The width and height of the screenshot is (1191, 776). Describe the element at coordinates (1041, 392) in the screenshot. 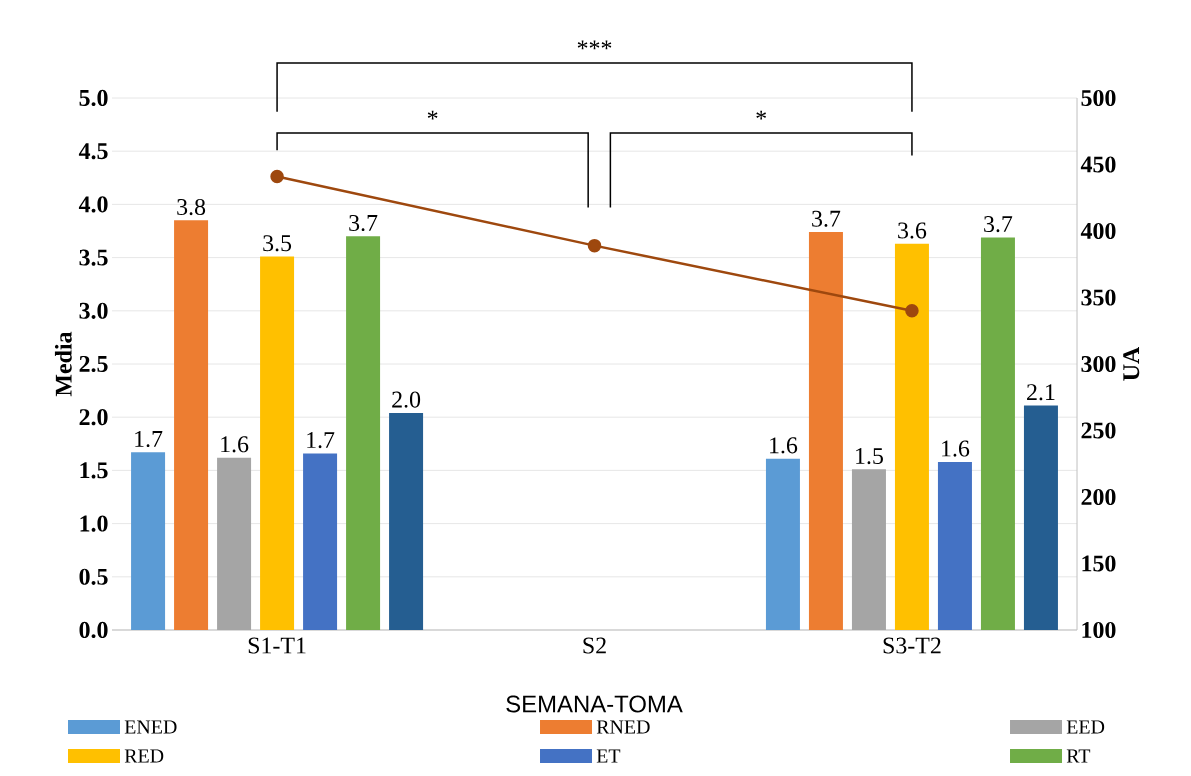

I see `data-label: 2.1` at that location.